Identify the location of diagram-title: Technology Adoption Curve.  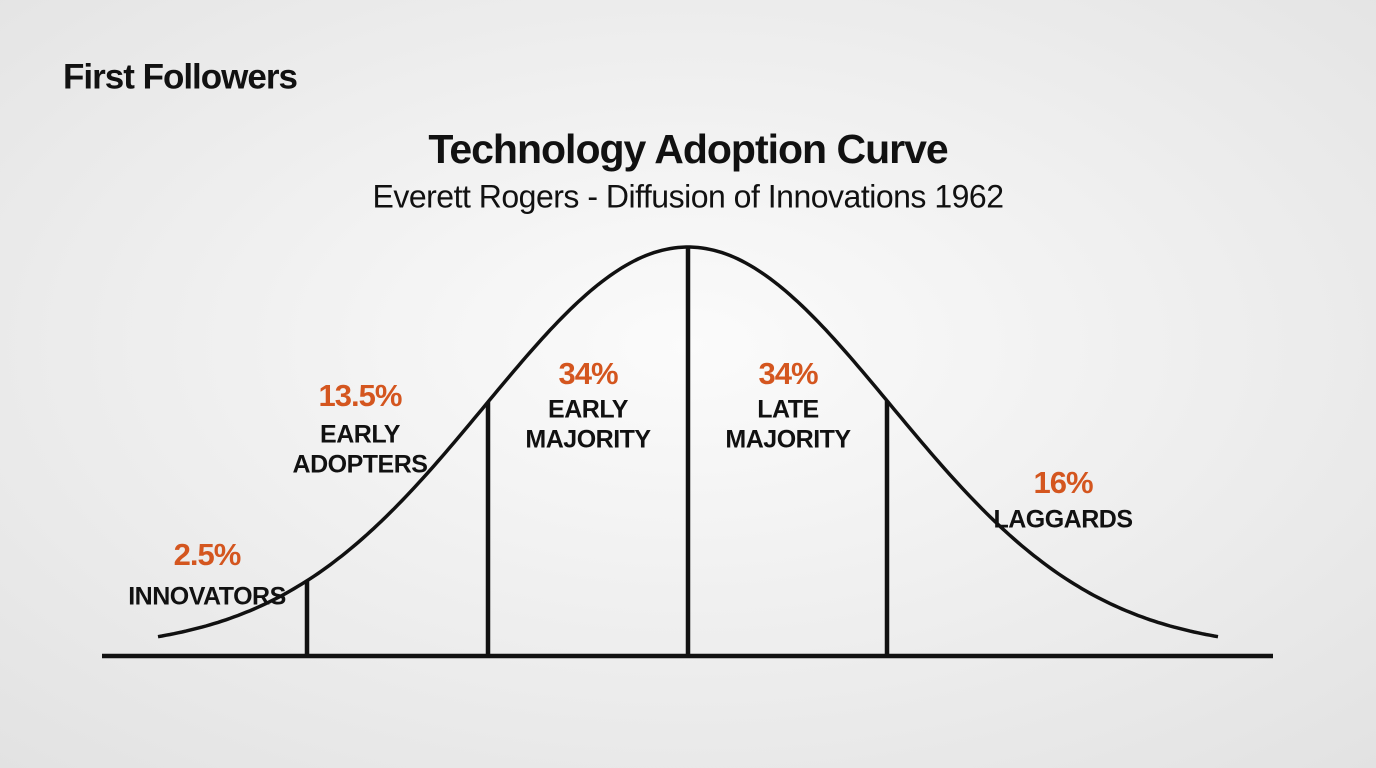
(688, 149).